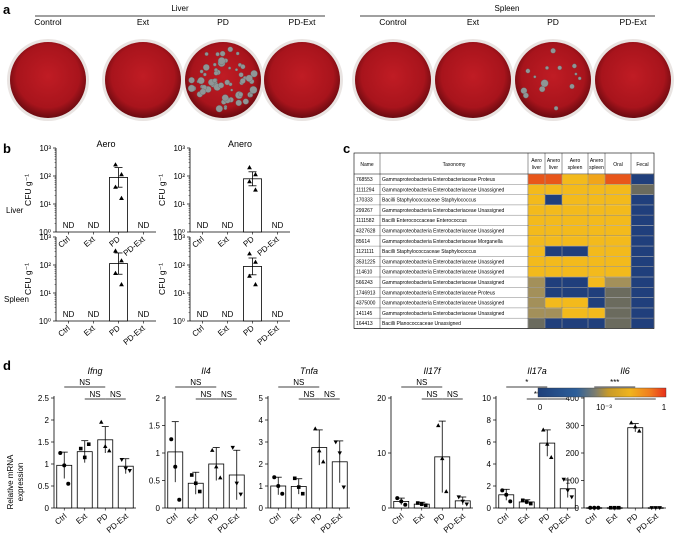 The width and height of the screenshot is (685, 558). What do you see at coordinates (633, 80) in the screenshot?
I see `agar-plate` at bounding box center [633, 80].